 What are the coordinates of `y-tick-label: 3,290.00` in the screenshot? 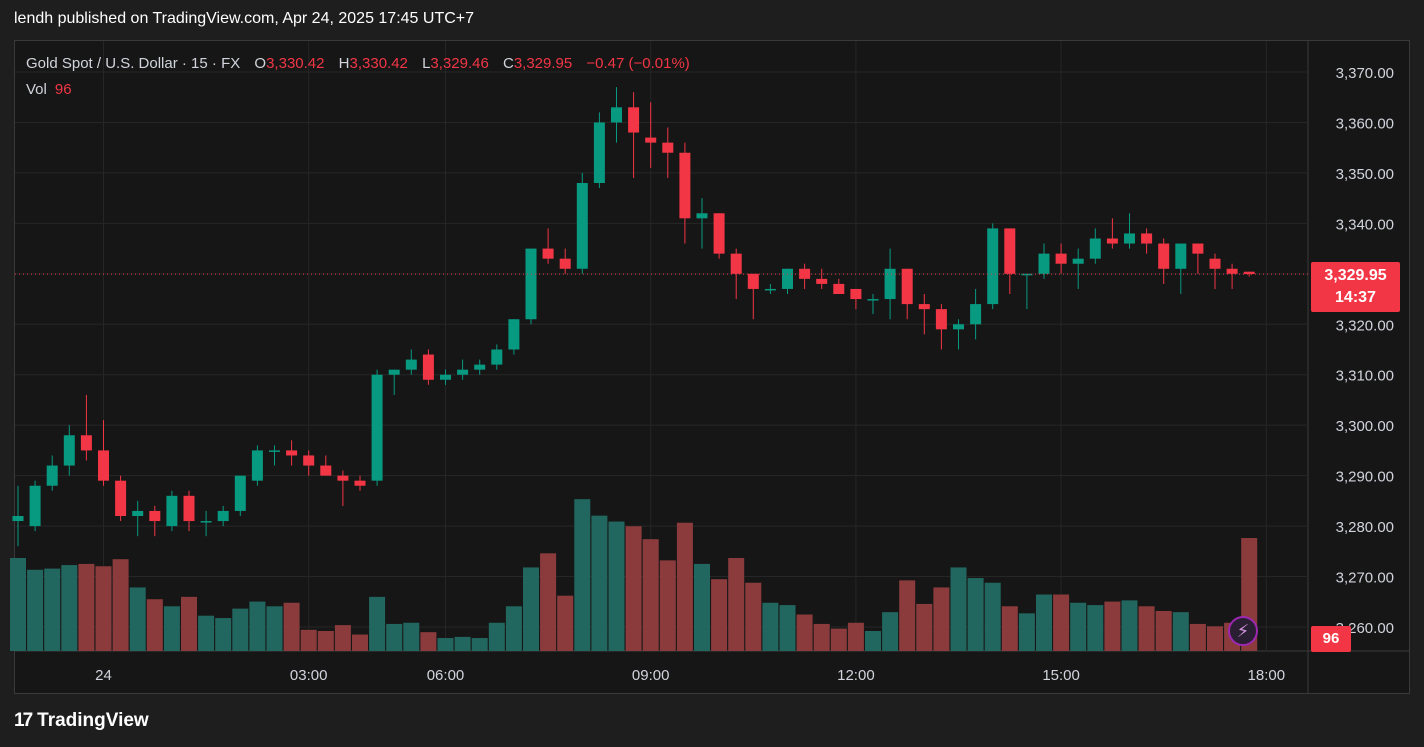 It's located at (1365, 477).